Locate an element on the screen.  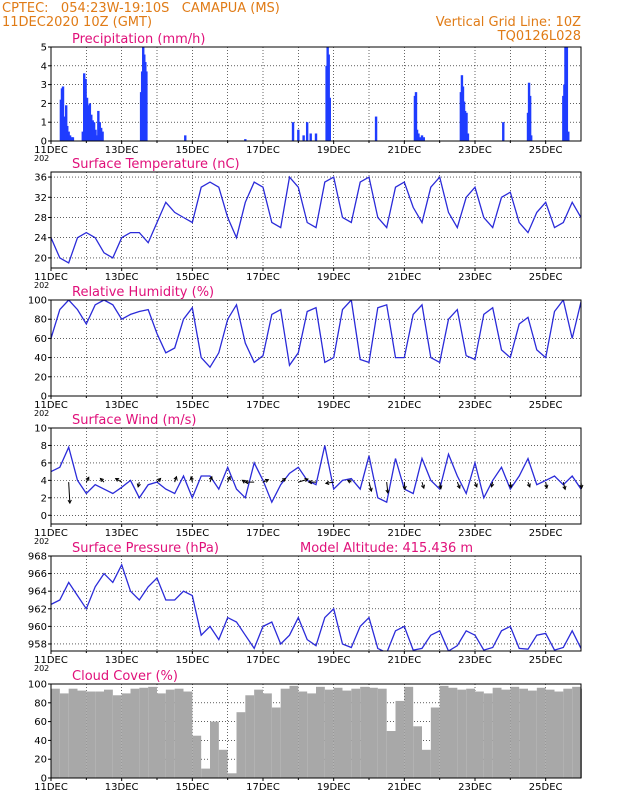
humidity-frame is located at coordinates (316, 348).